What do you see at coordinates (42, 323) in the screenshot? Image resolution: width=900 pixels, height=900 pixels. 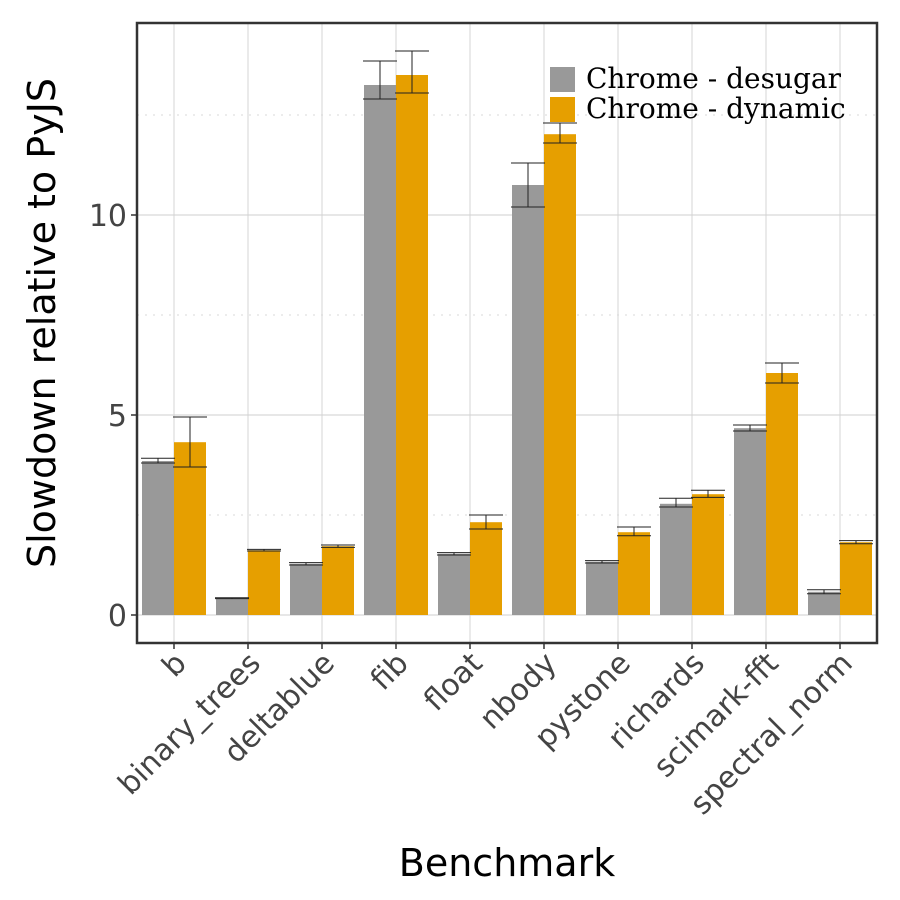 I see `y-axis-title: Slowdown relative to PyJS` at bounding box center [42, 323].